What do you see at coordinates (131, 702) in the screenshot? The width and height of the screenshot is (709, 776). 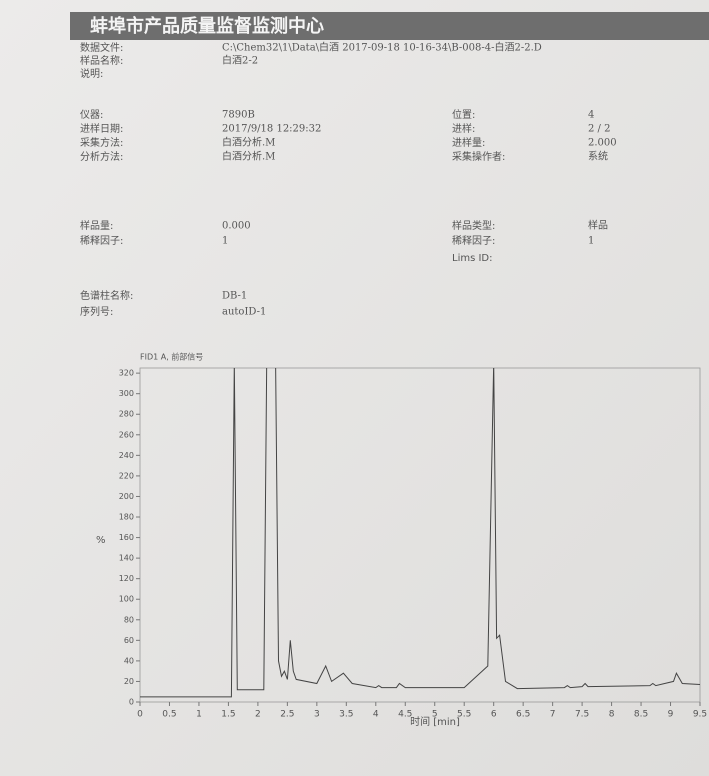 I see `y-tick-label: 0` at bounding box center [131, 702].